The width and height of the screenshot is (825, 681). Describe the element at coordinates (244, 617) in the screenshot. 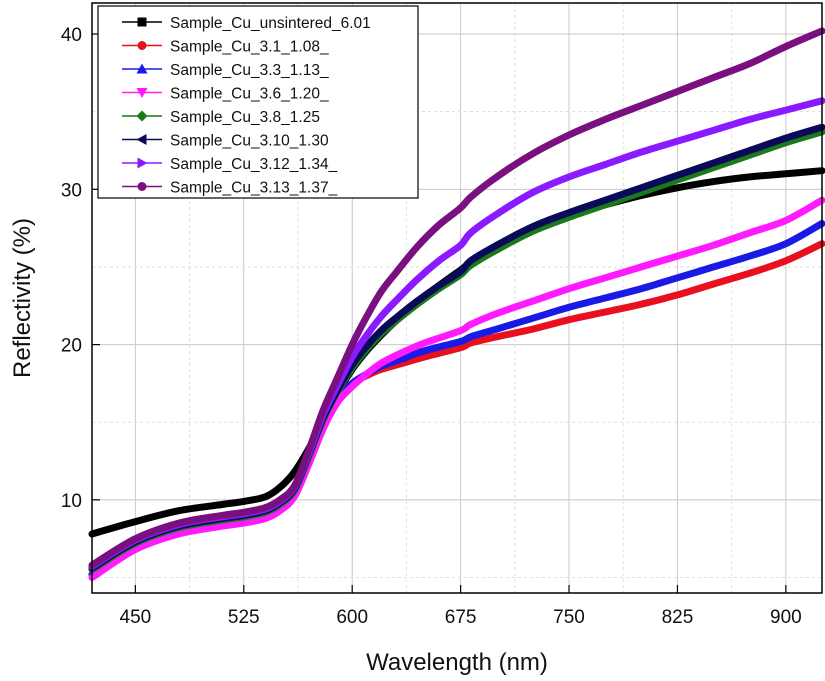

I see `x-tick-label: 525` at that location.